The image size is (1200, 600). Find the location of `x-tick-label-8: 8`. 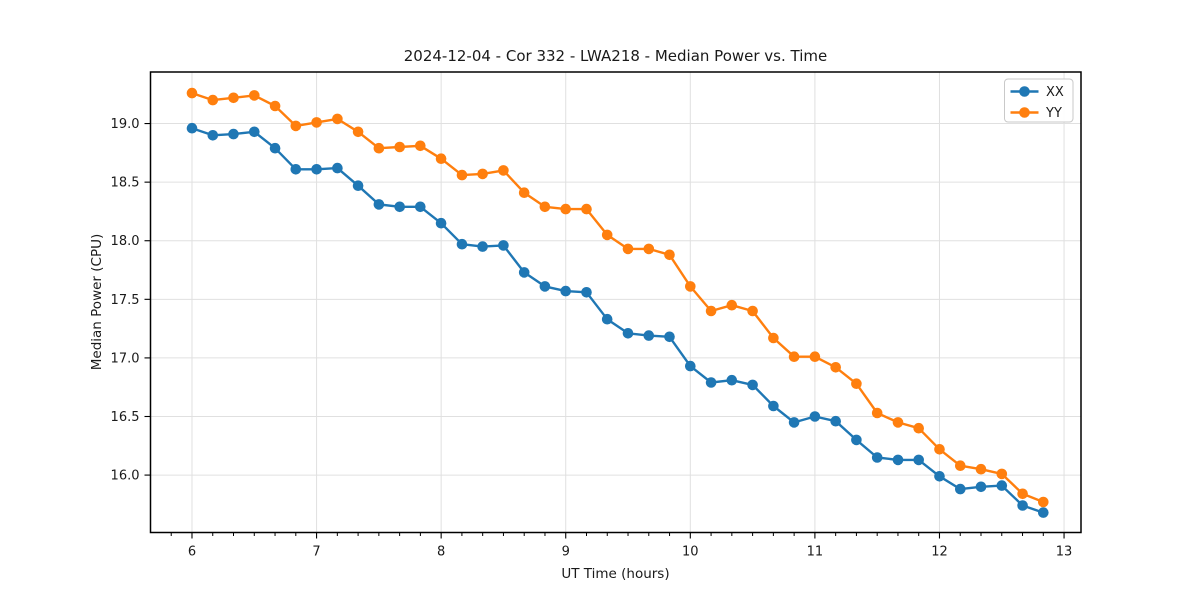

x-tick-label-8: 8 is located at coordinates (441, 552).